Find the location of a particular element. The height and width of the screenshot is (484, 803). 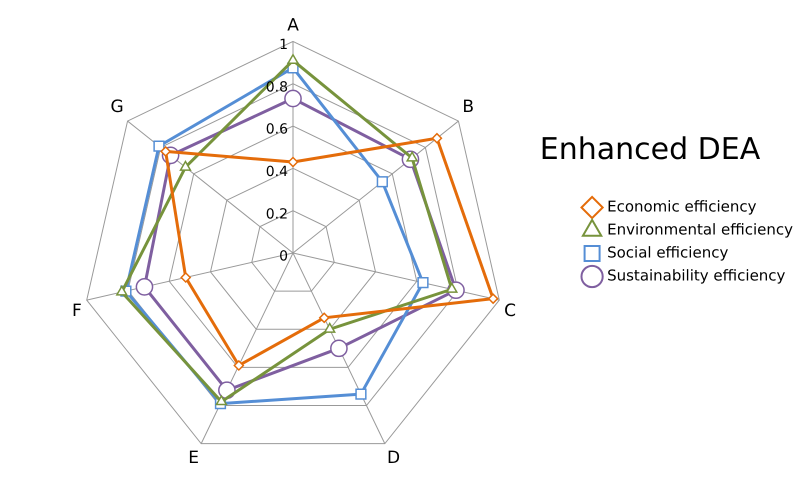

spoke-label: A is located at coordinates (293, 26).